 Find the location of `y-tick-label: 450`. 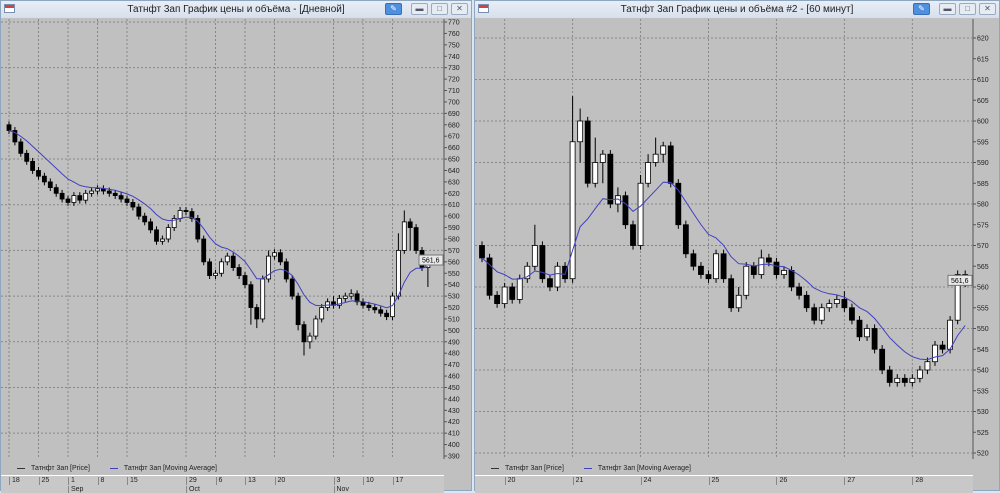

y-tick-label: 450 is located at coordinates (454, 388).